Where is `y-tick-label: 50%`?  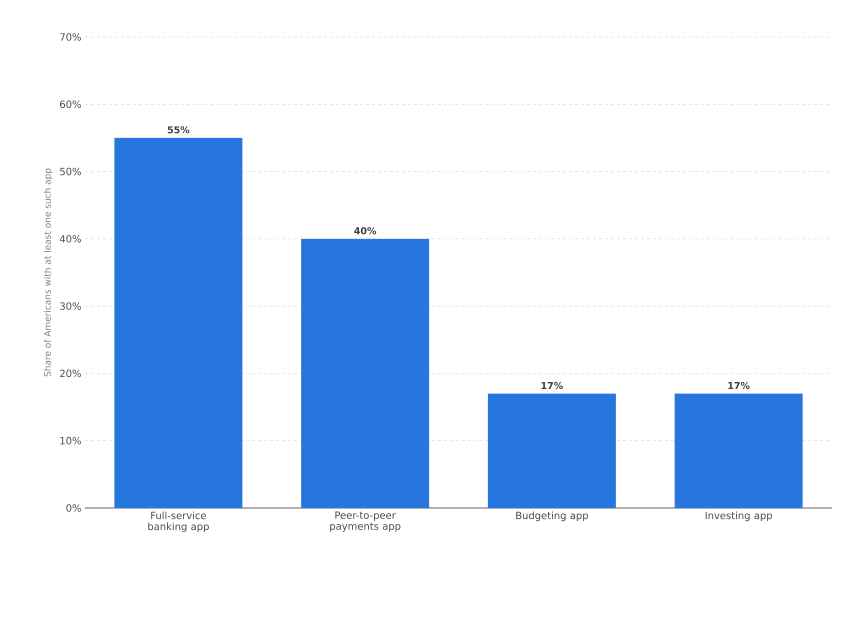
y-tick-label: 50% is located at coordinates (70, 172).